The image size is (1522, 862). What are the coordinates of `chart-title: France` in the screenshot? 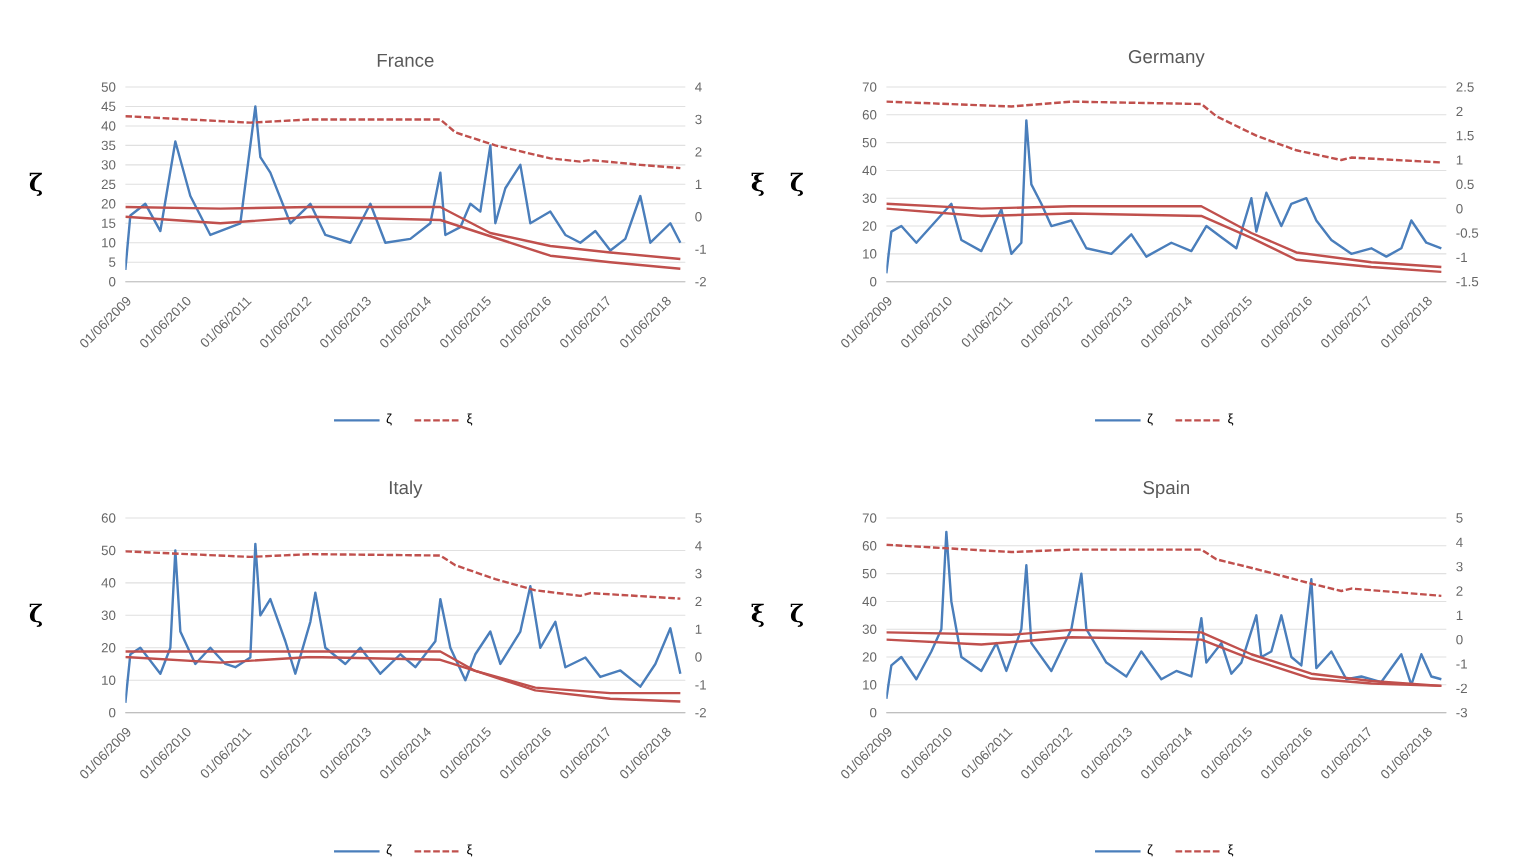 It's located at (405, 60).